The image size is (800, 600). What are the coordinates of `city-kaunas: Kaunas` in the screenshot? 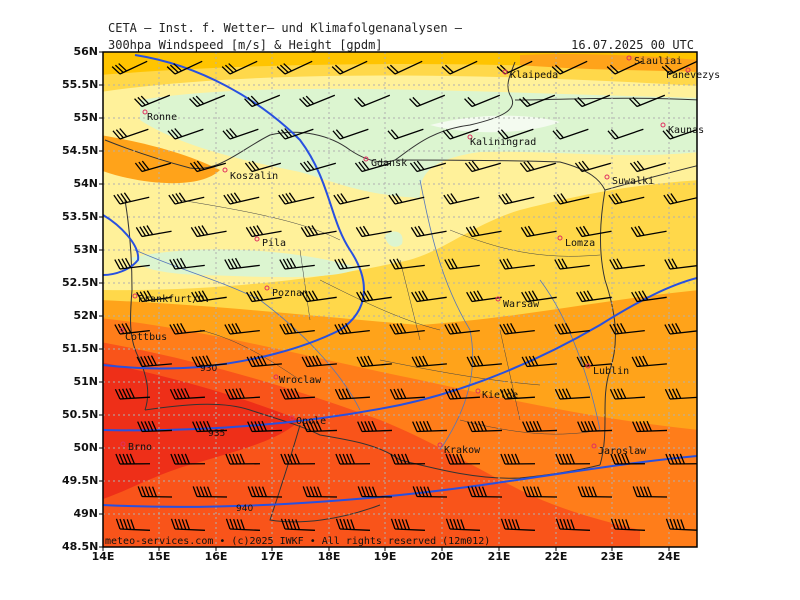 It's located at (682, 129).